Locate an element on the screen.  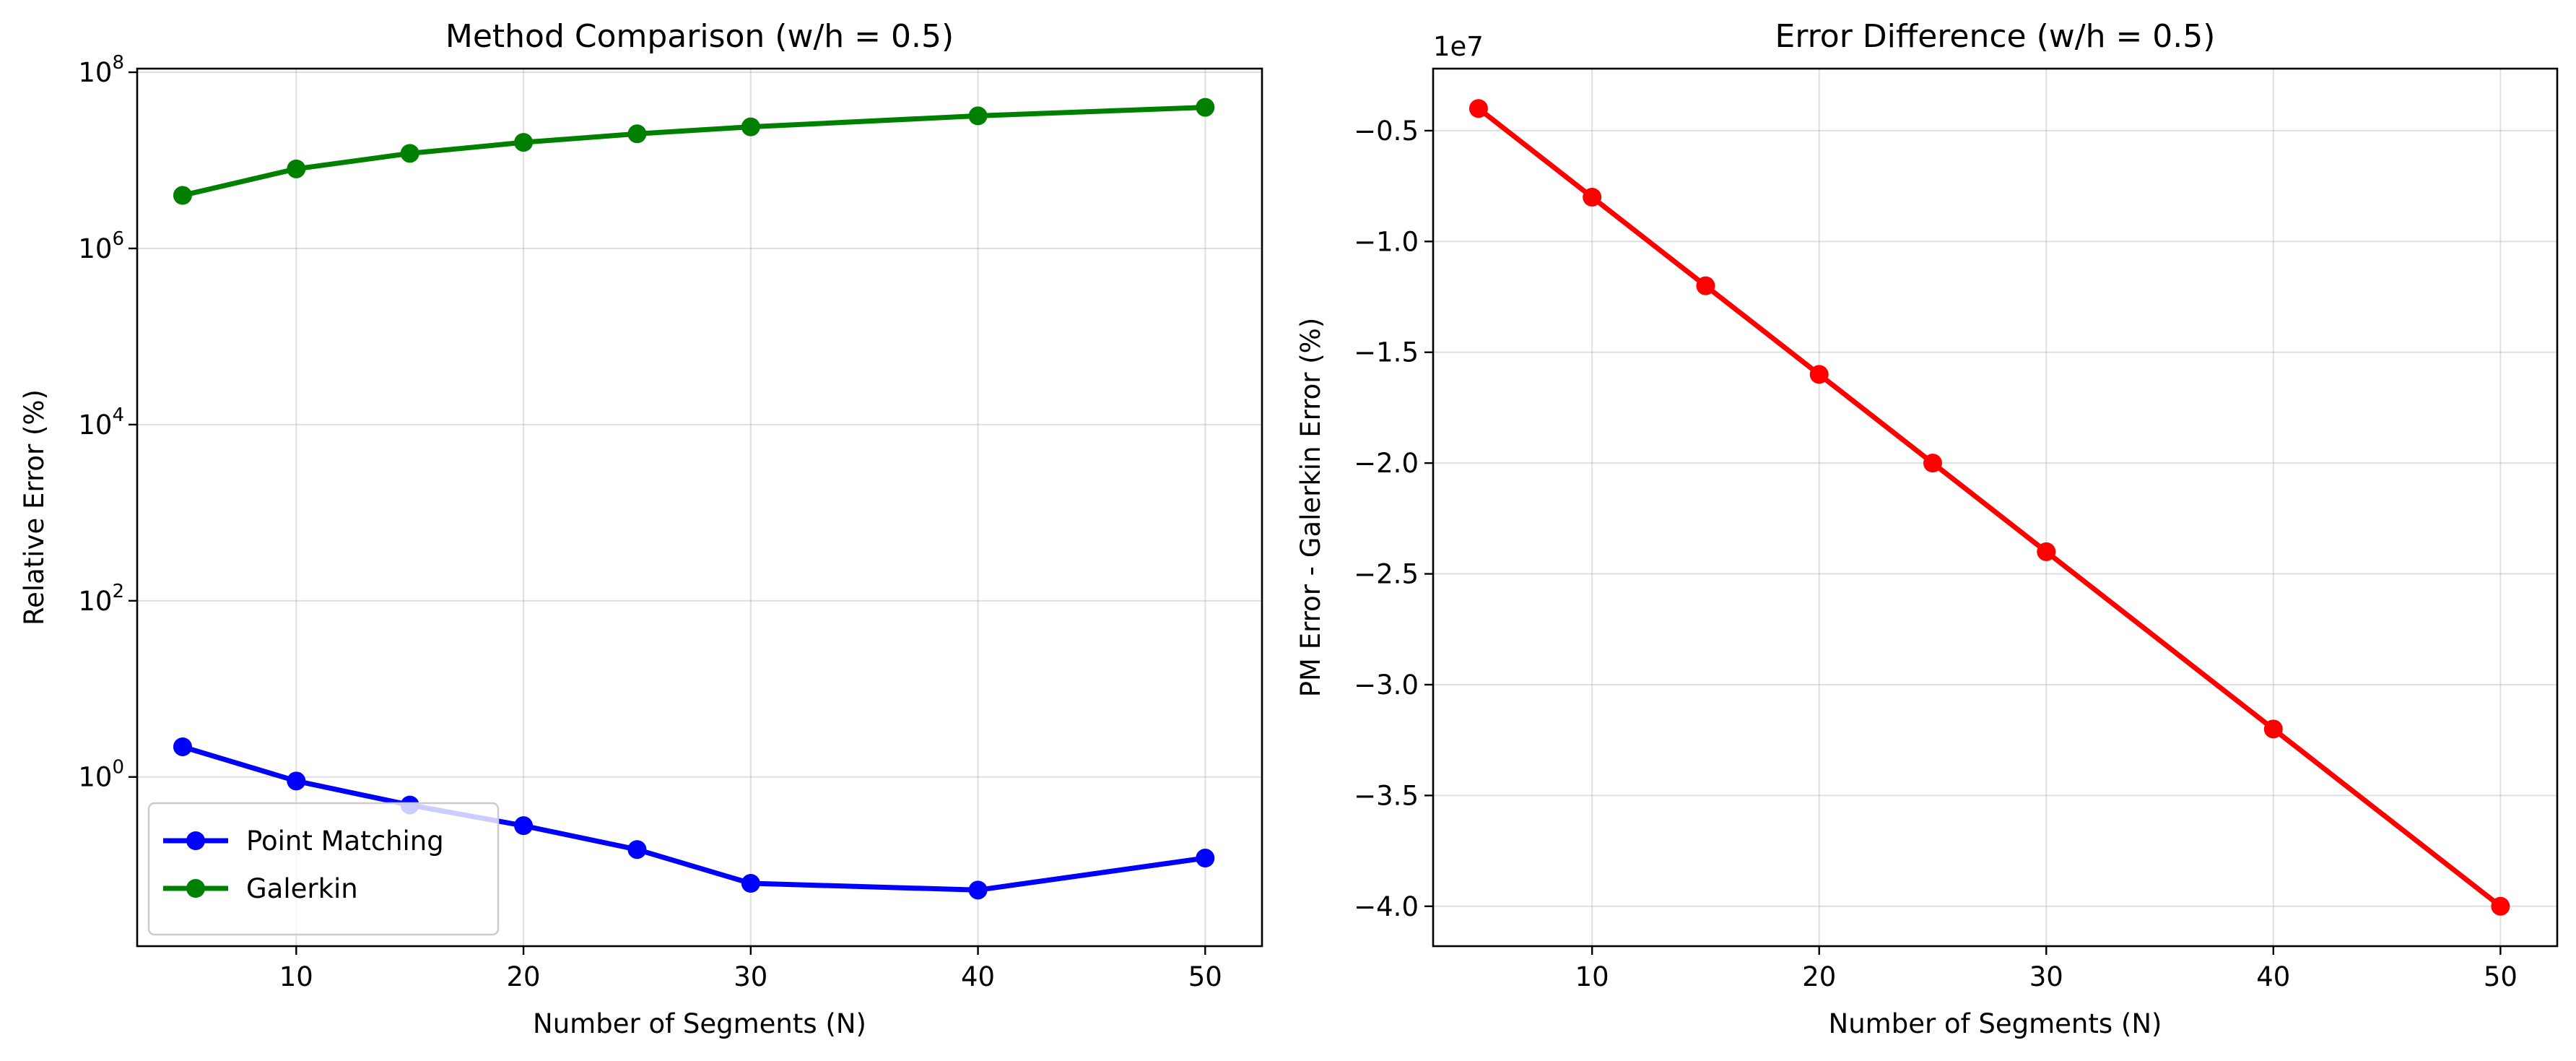
legend-label: Point Matching is located at coordinates (345, 841).